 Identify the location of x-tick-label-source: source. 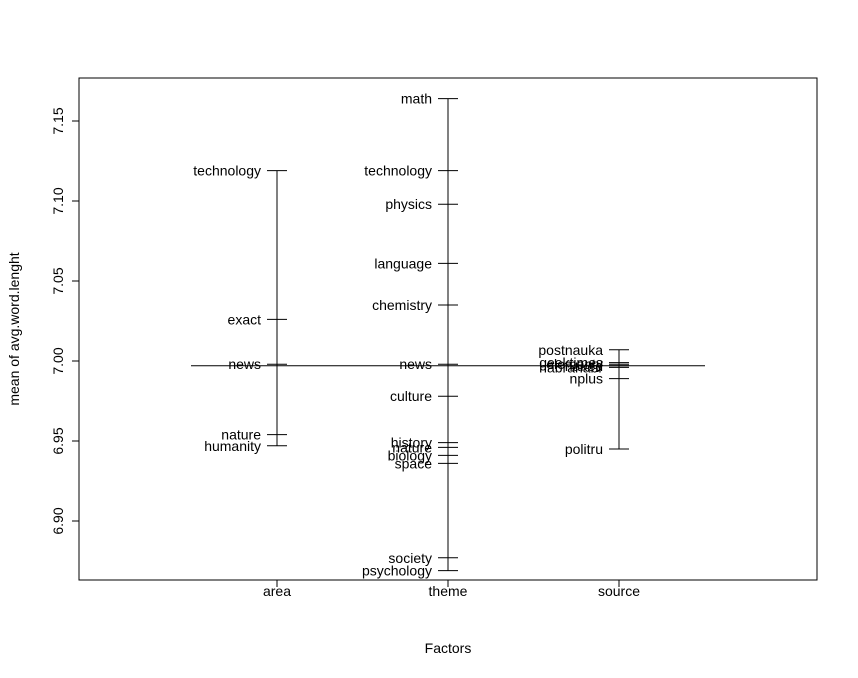
(619, 591).